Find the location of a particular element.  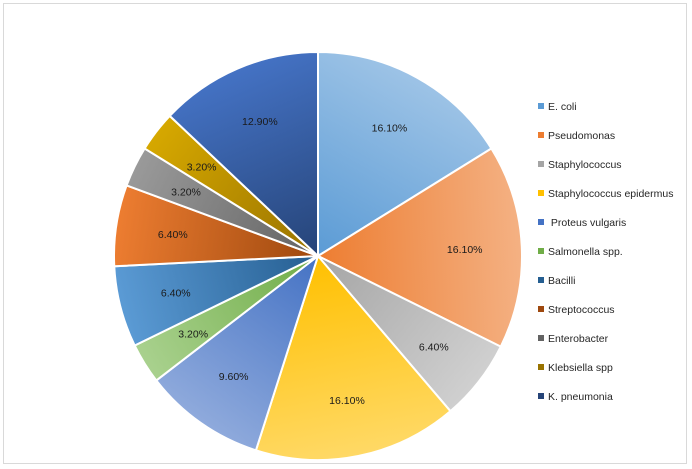

legend-item-enterobacter: Enterobacter is located at coordinates (573, 339).